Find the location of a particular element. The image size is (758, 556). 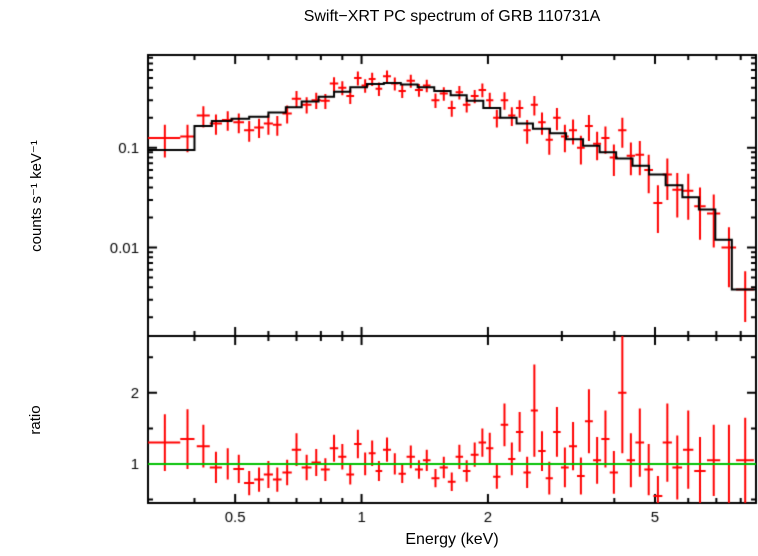

x-axis-label: Energy (keV) is located at coordinates (452, 539).